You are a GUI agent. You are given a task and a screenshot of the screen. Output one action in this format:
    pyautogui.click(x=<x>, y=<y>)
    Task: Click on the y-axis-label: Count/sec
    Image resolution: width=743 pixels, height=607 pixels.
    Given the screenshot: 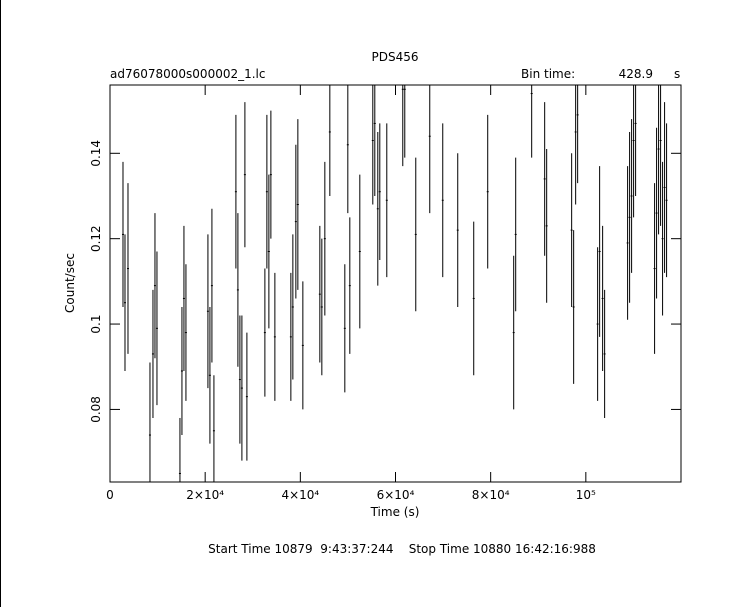 What is the action you would take?
    pyautogui.click(x=70, y=283)
    